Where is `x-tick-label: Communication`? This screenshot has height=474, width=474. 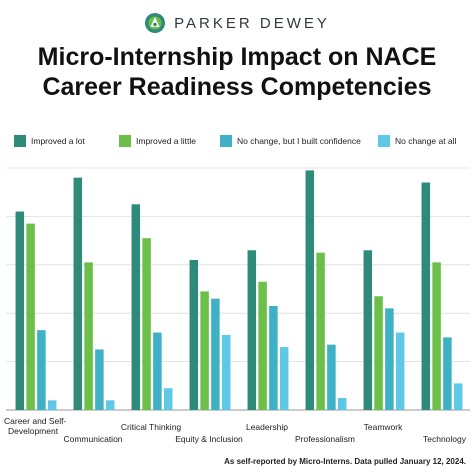
x-tick-label: Communication is located at coordinates (92, 439).